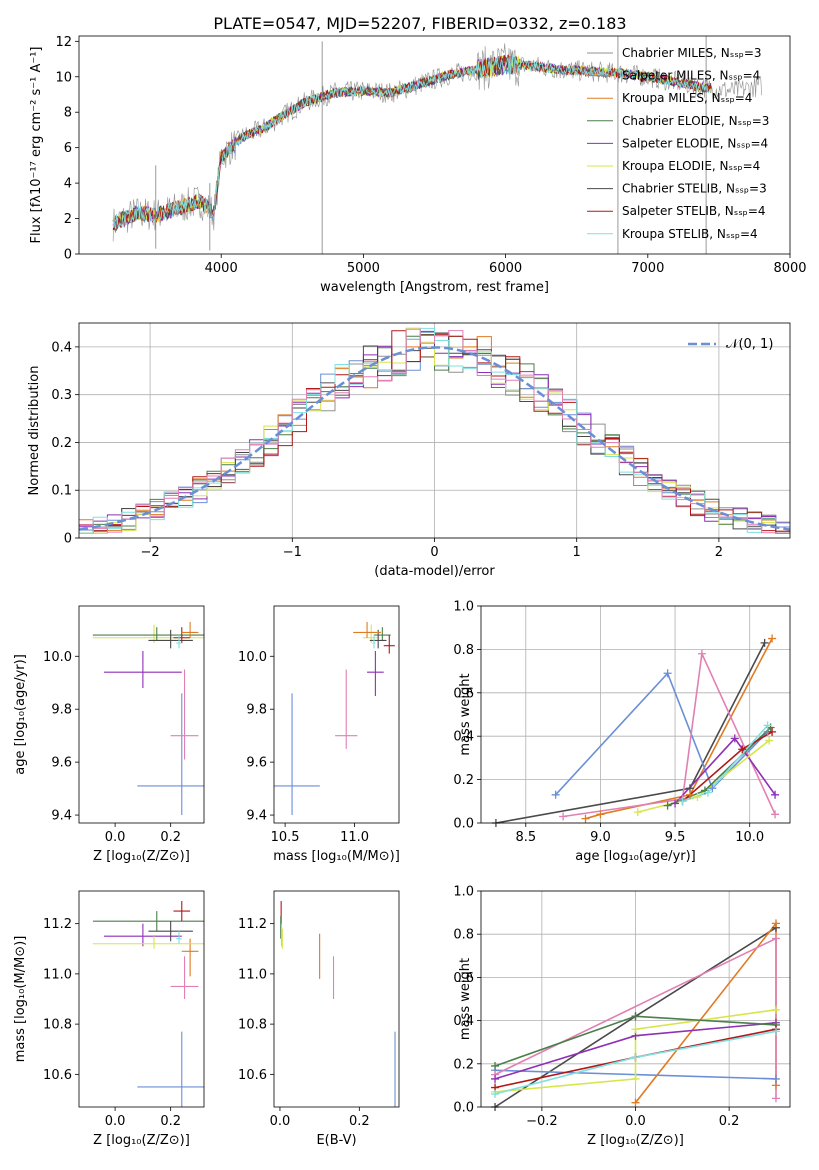  I want to click on x-tick-label: 10.5, so click(285, 837).